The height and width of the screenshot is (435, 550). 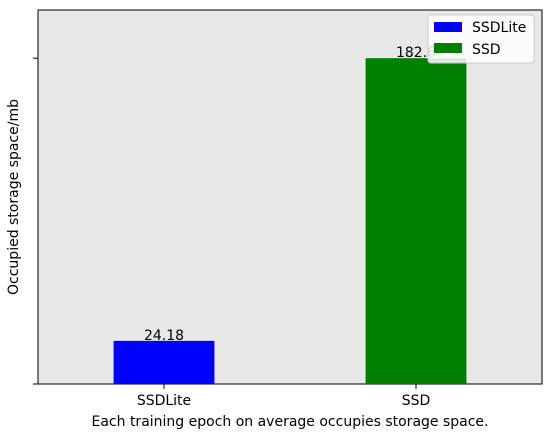 I want to click on x-axis-ticks: SSDLite SSD, so click(x=283, y=396).